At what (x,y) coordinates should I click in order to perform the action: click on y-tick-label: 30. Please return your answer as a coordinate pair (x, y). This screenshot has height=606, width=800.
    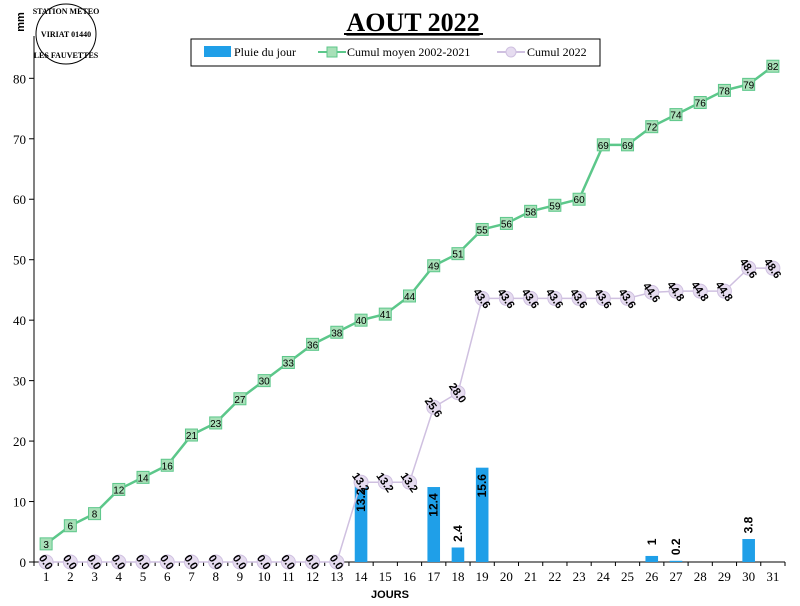
    Looking at the image, I should click on (19, 381).